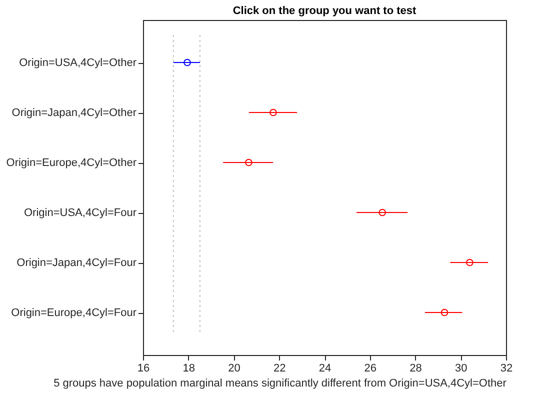 The image size is (560, 420). What do you see at coordinates (325, 368) in the screenshot?
I see `x-tick-label: 24` at bounding box center [325, 368].